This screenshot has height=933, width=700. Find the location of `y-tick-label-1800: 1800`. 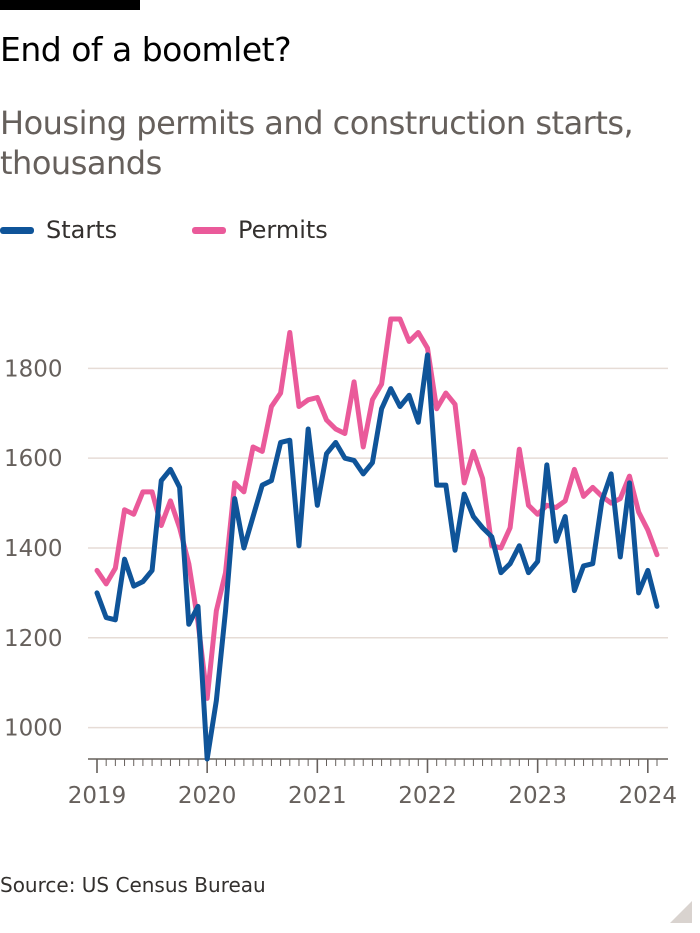

y-tick-label-1800: 1800 is located at coordinates (33, 369).